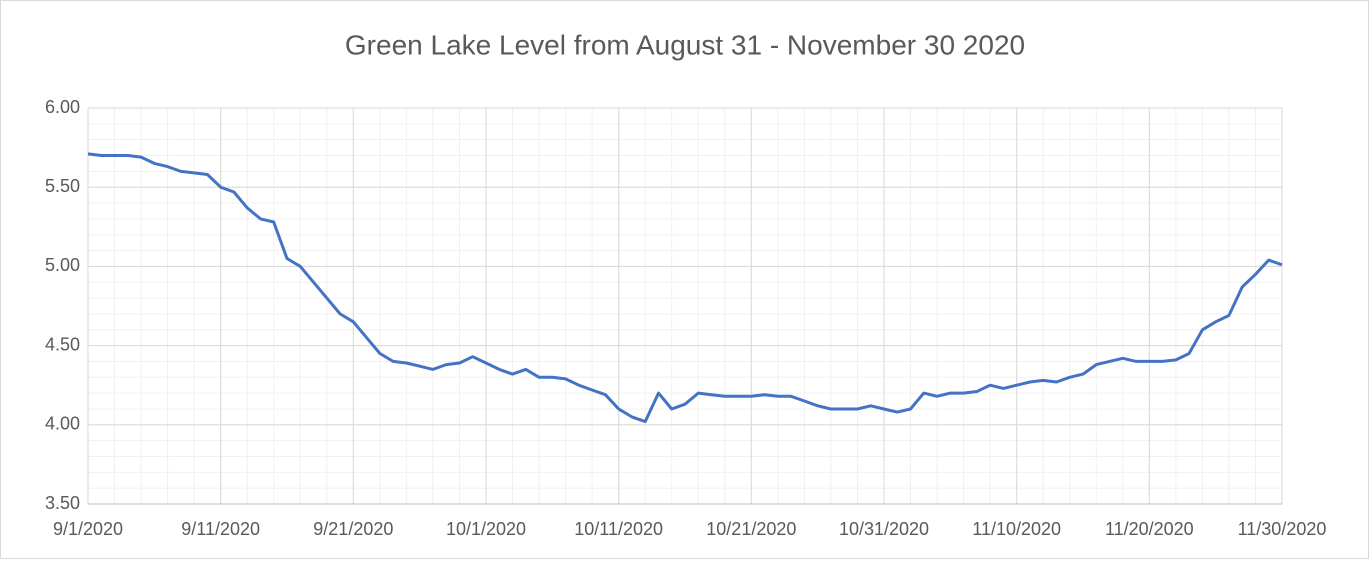 This screenshot has width=1369, height=564. What do you see at coordinates (1282, 529) in the screenshot?
I see `x-tick-label: 11/30/2020` at bounding box center [1282, 529].